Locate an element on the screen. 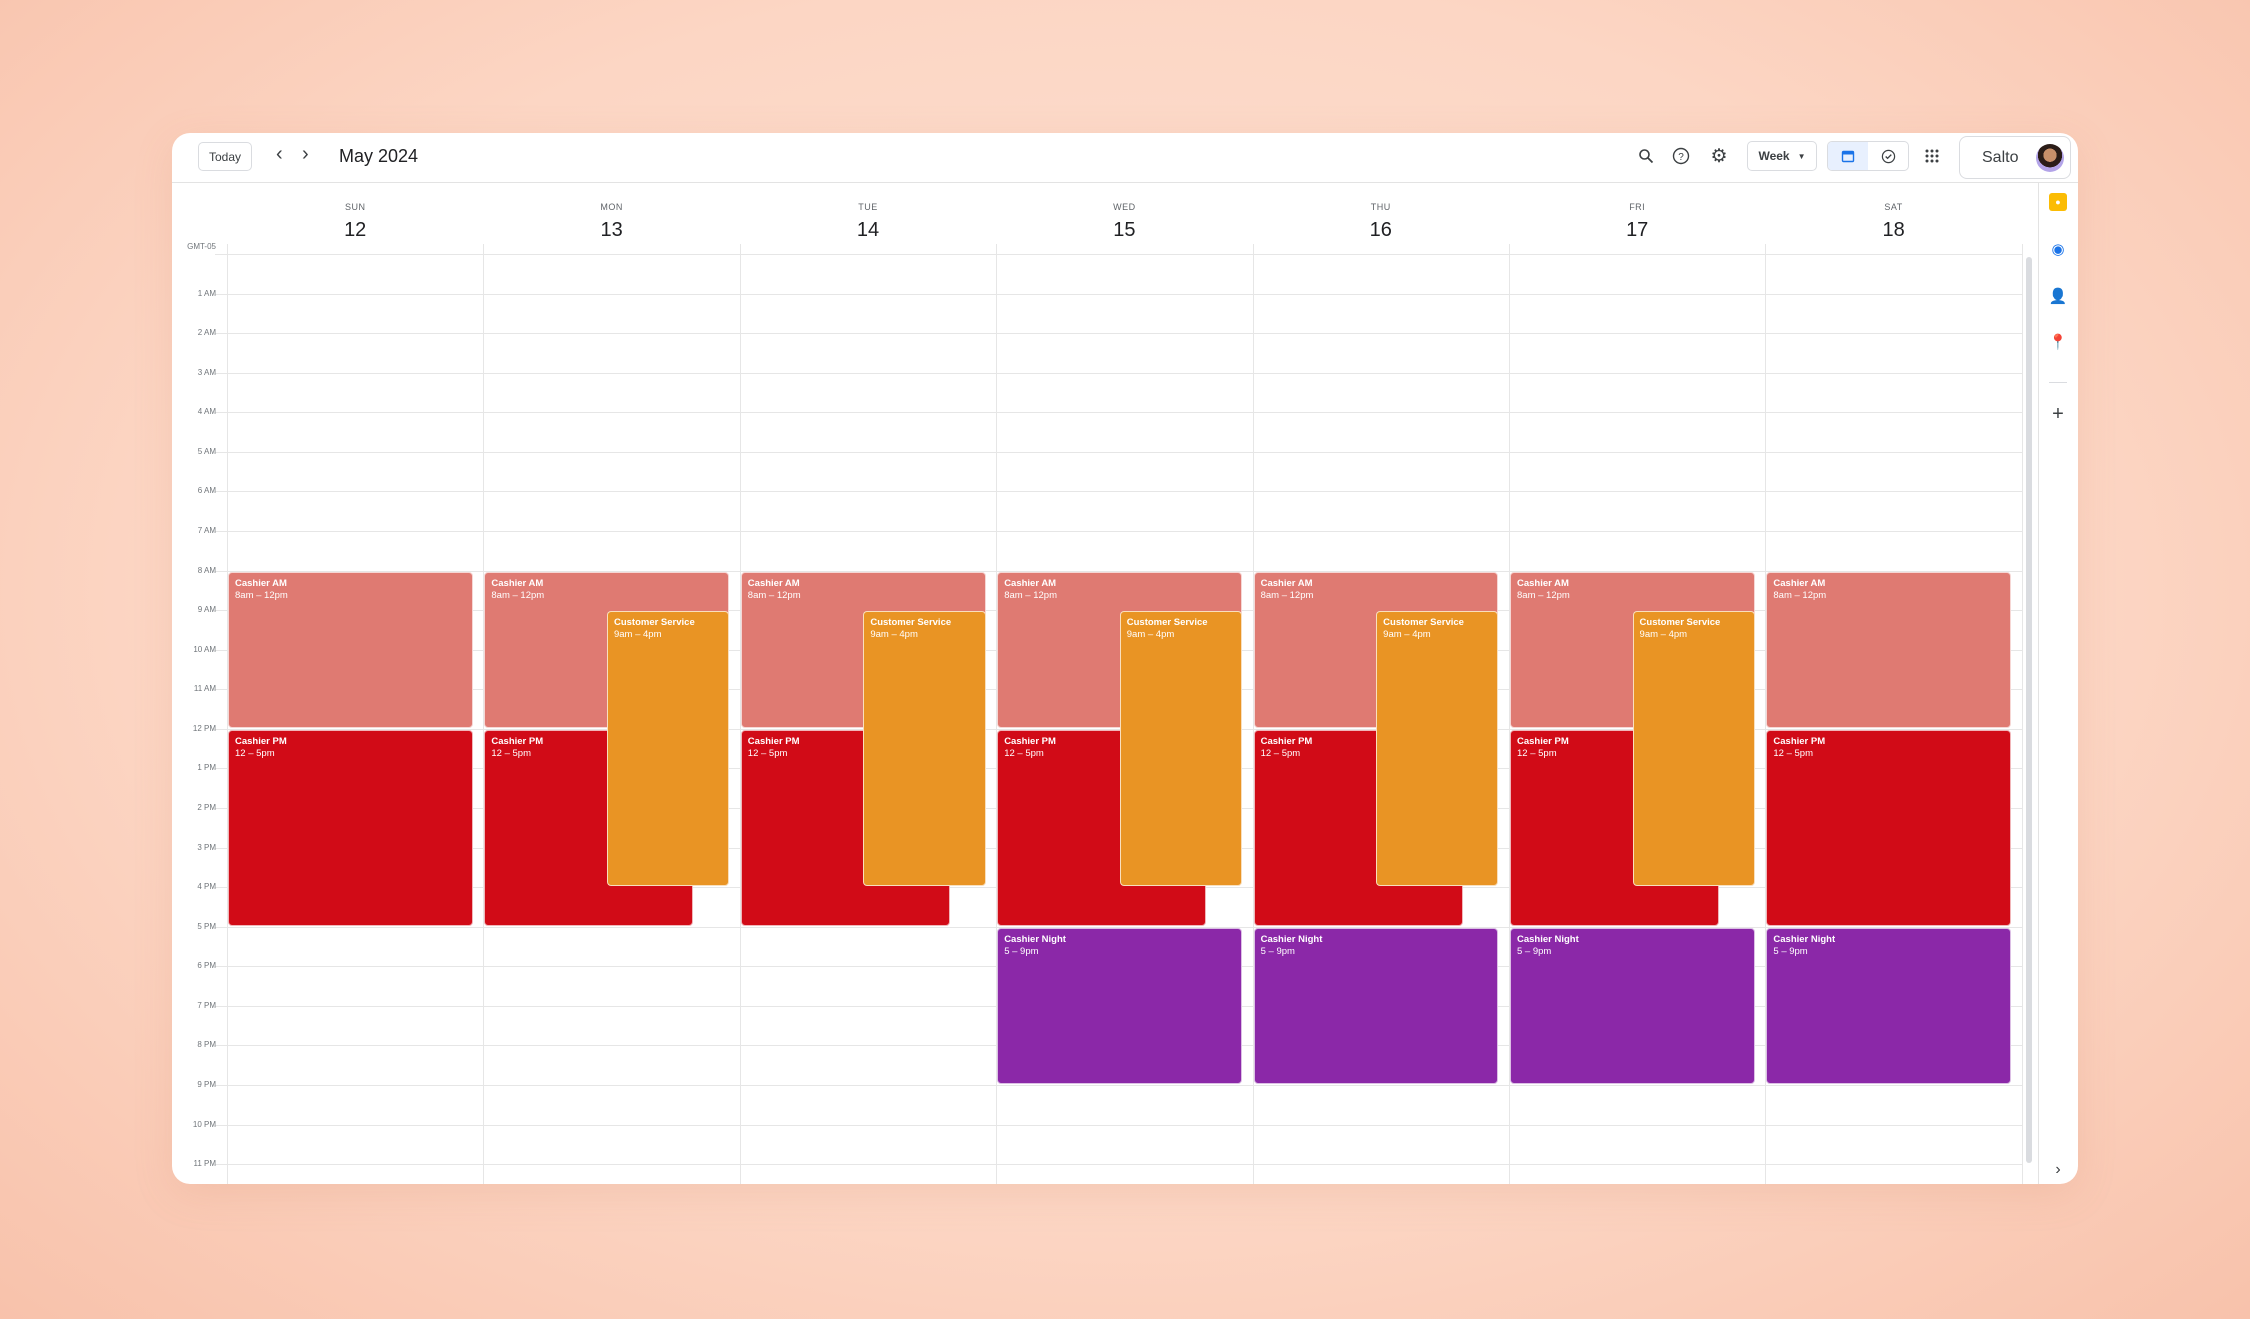 Image resolution: width=2250 pixels, height=1319 pixels. day-header: WED 15 is located at coordinates (1124, 219).